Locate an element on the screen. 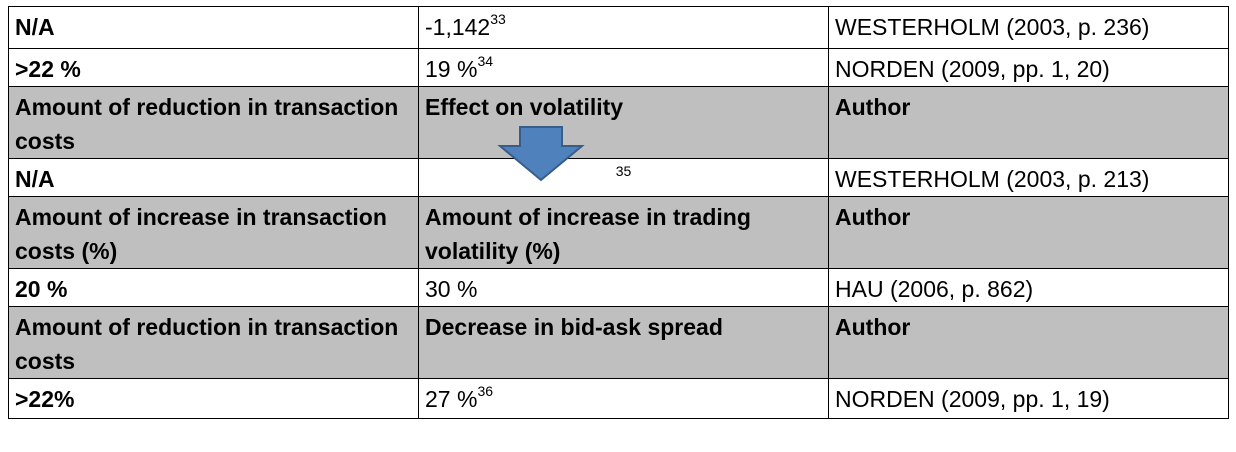  table-cell: WESTERHOLM (2003, p. 236) is located at coordinates (1028, 27).